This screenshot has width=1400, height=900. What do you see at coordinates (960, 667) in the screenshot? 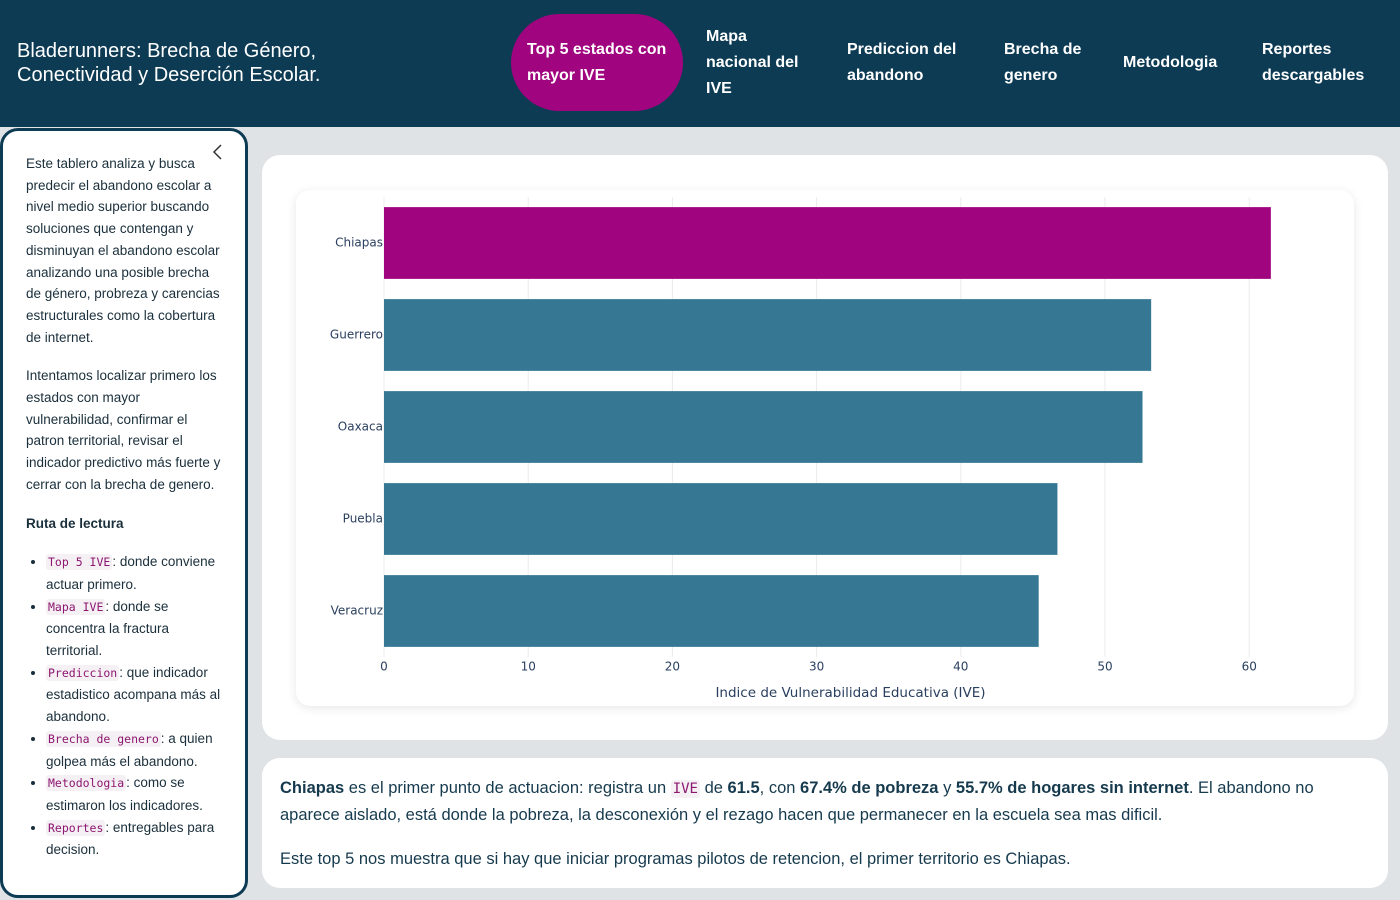
I see `x-tick-label: 40` at bounding box center [960, 667].